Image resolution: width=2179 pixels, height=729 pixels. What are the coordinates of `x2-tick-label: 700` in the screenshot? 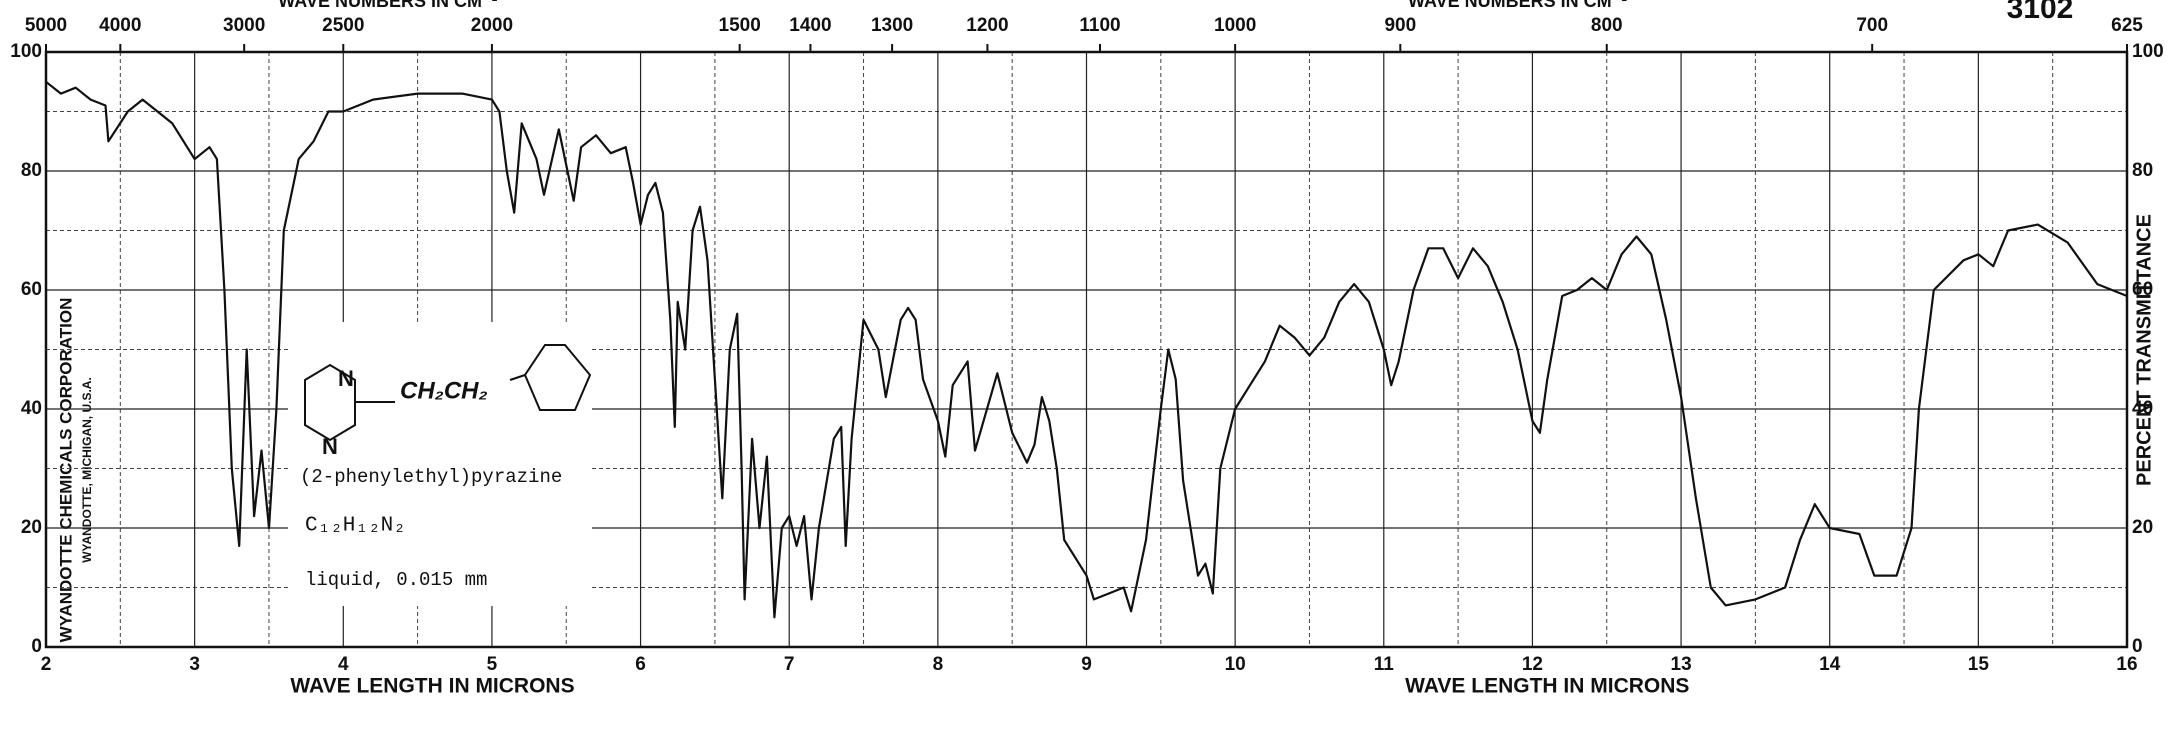 It's located at (1872, 25).